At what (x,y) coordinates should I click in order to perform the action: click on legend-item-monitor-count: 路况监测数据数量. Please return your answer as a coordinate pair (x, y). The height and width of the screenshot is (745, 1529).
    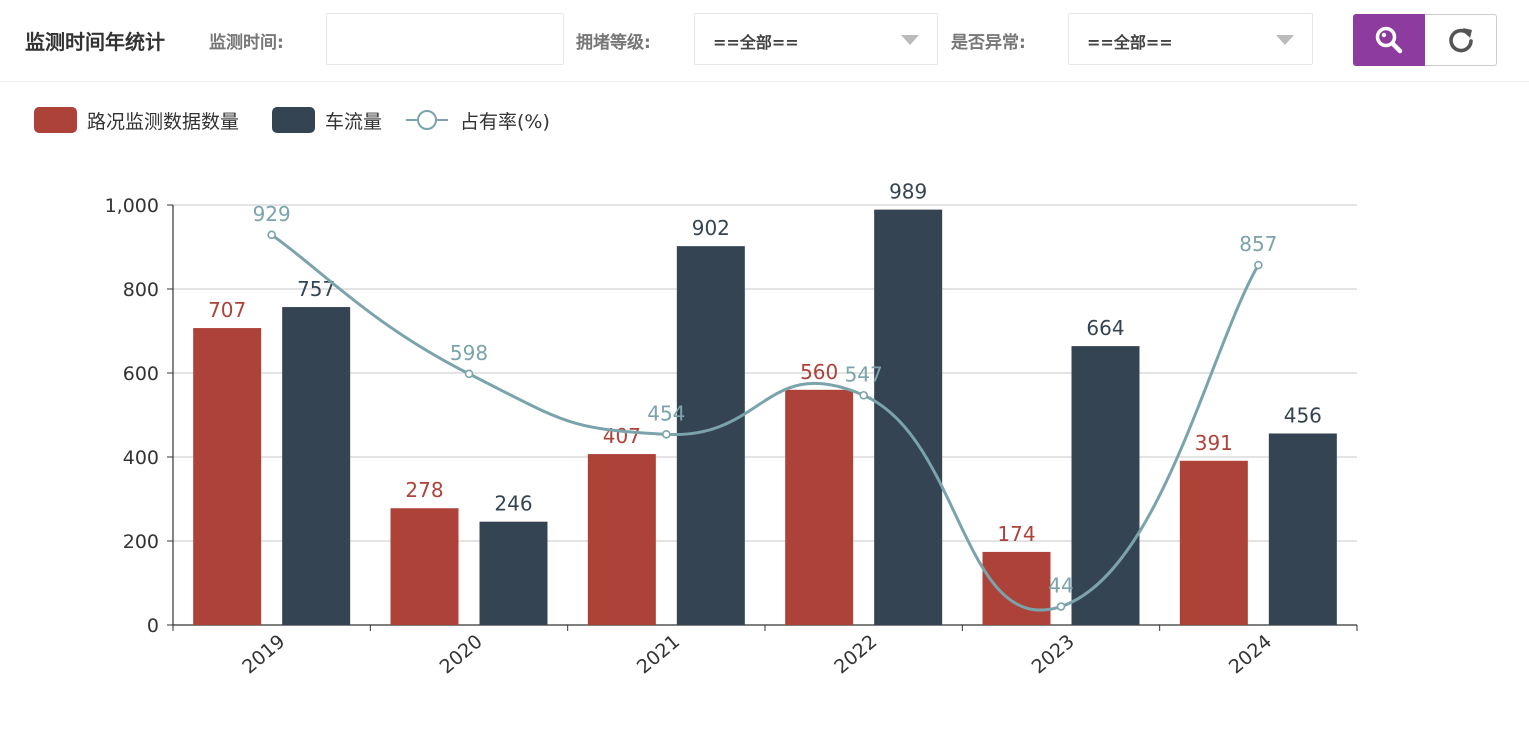
    Looking at the image, I should click on (136, 120).